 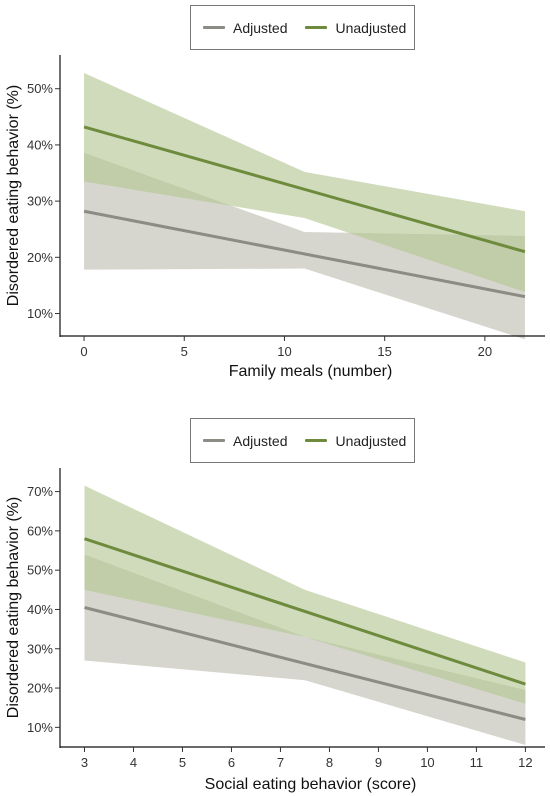 What do you see at coordinates (280, 762) in the screenshot?
I see `x-tick-label: 7` at bounding box center [280, 762].